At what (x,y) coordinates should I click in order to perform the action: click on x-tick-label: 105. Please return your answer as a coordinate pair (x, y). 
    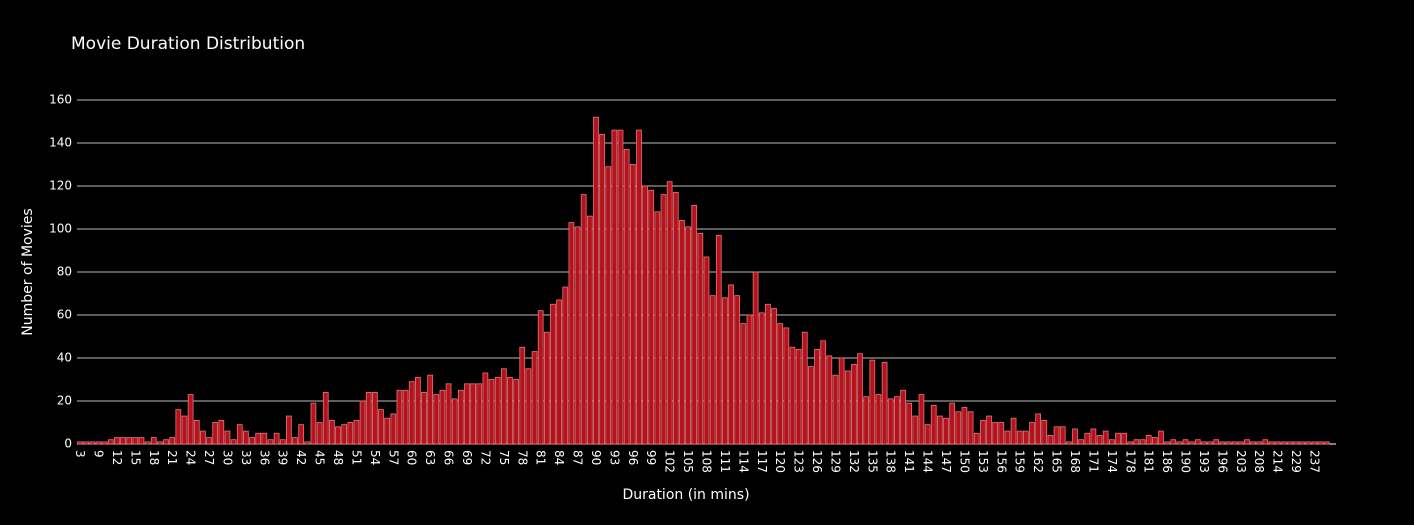
    Looking at the image, I should click on (688, 461).